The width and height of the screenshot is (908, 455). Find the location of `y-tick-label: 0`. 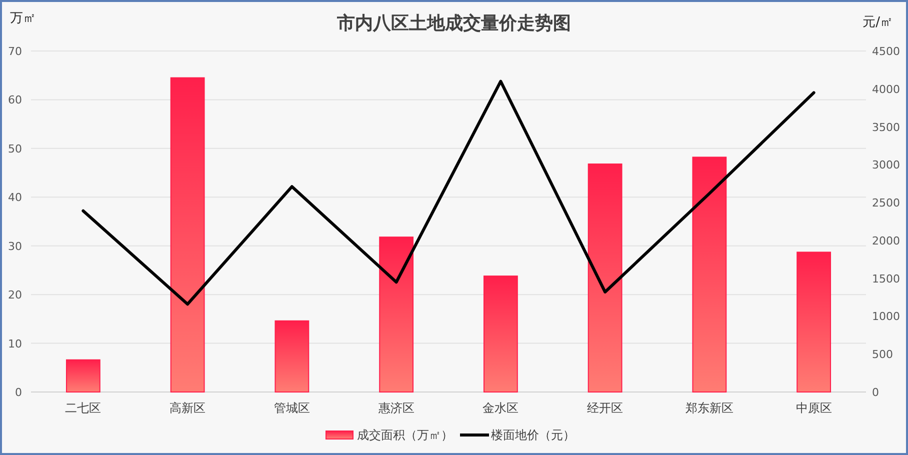

y-tick-label: 0 is located at coordinates (18, 392).